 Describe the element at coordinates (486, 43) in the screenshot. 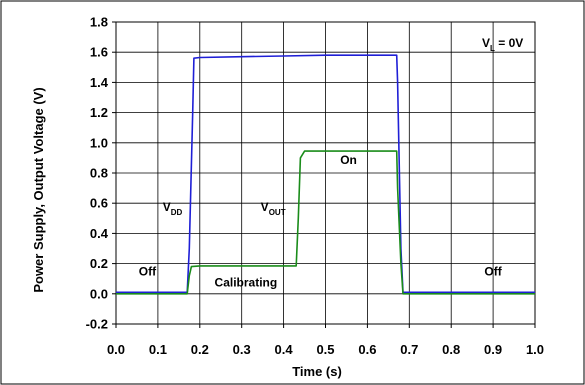

I see `legend-note-main: V` at that location.